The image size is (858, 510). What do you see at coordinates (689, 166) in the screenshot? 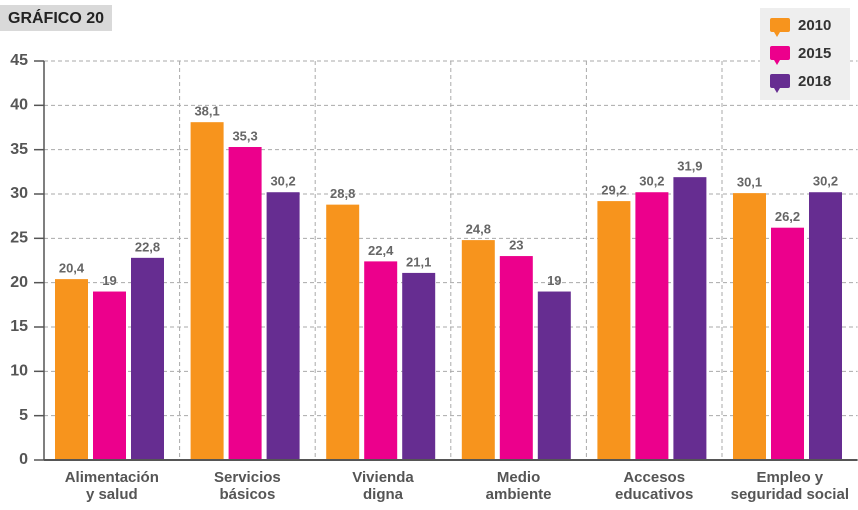
I see `data-label: 31,9` at bounding box center [689, 166].